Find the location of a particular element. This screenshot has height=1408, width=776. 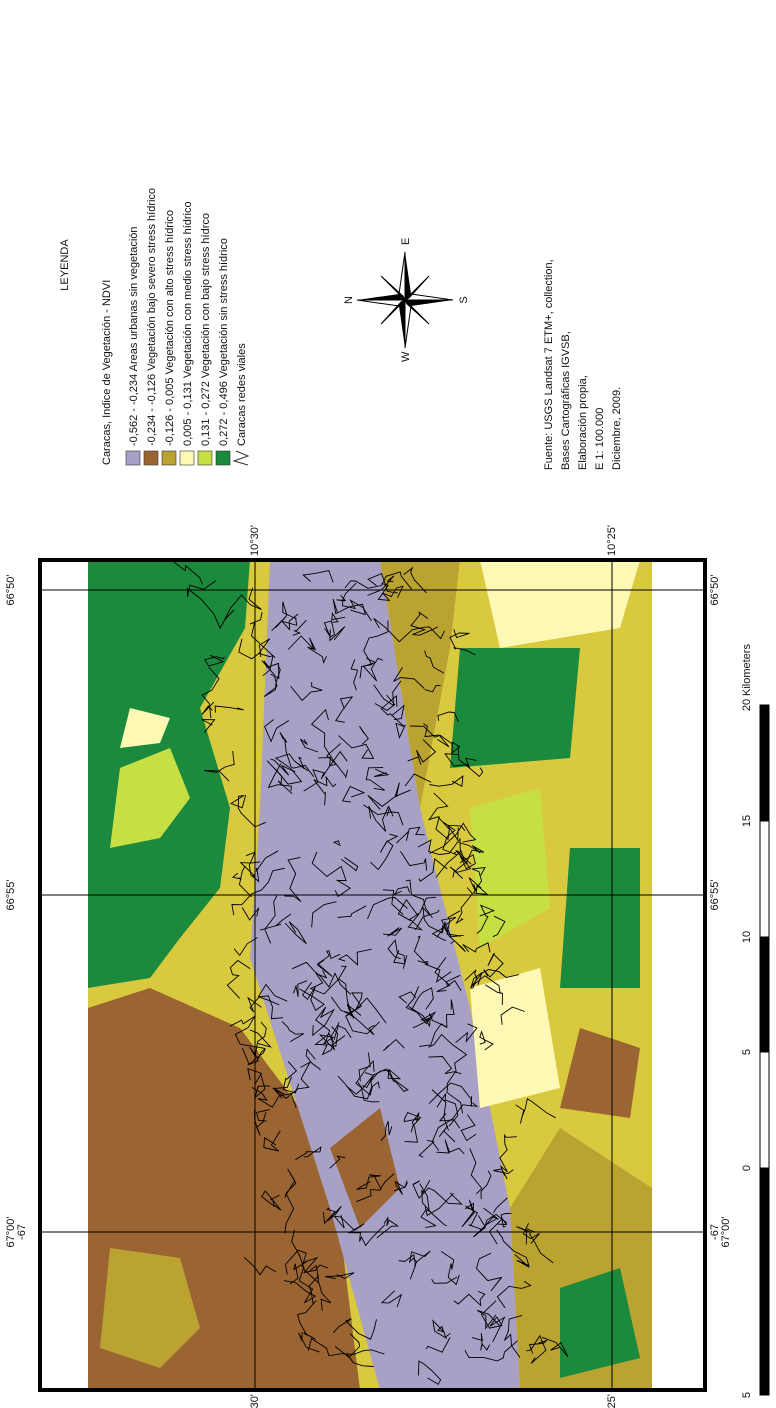

source-line: Diciembre, 2009. is located at coordinates (617, 428).